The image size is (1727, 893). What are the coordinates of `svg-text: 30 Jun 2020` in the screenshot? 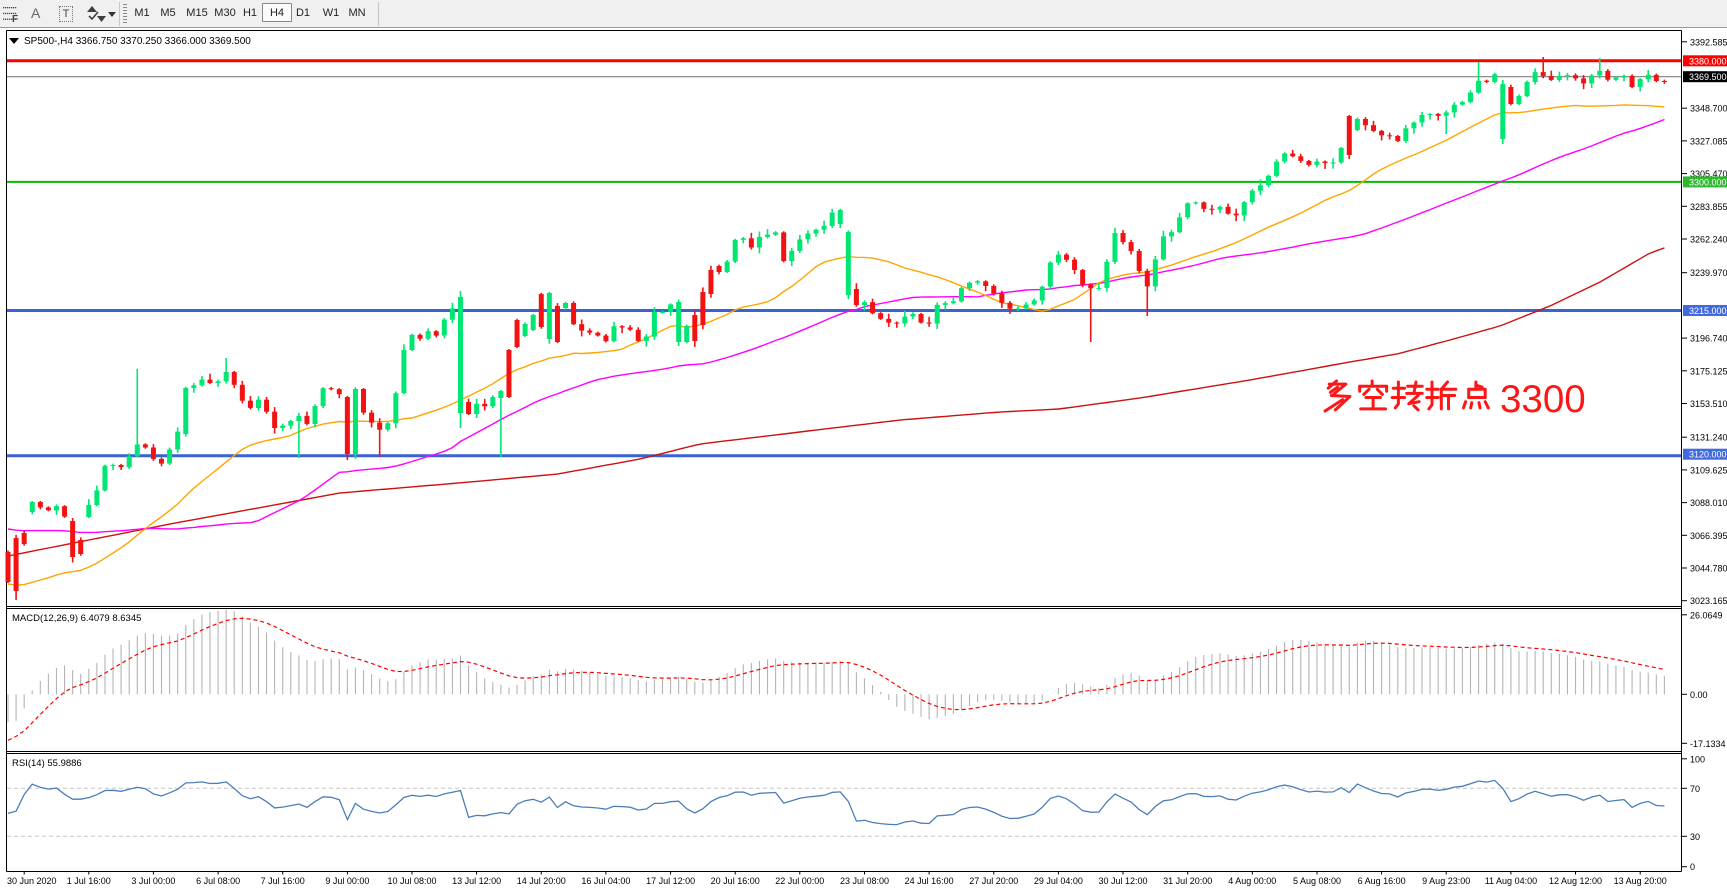 It's located at (32, 881).